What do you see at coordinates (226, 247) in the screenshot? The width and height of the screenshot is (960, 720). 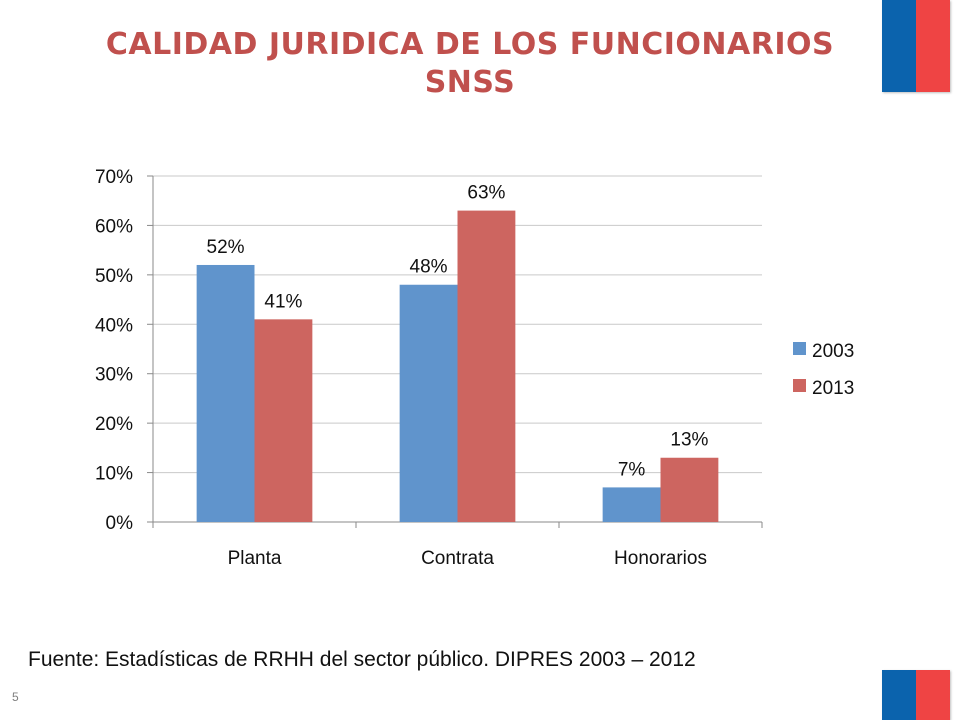 I see `data-label: 52%` at bounding box center [226, 247].